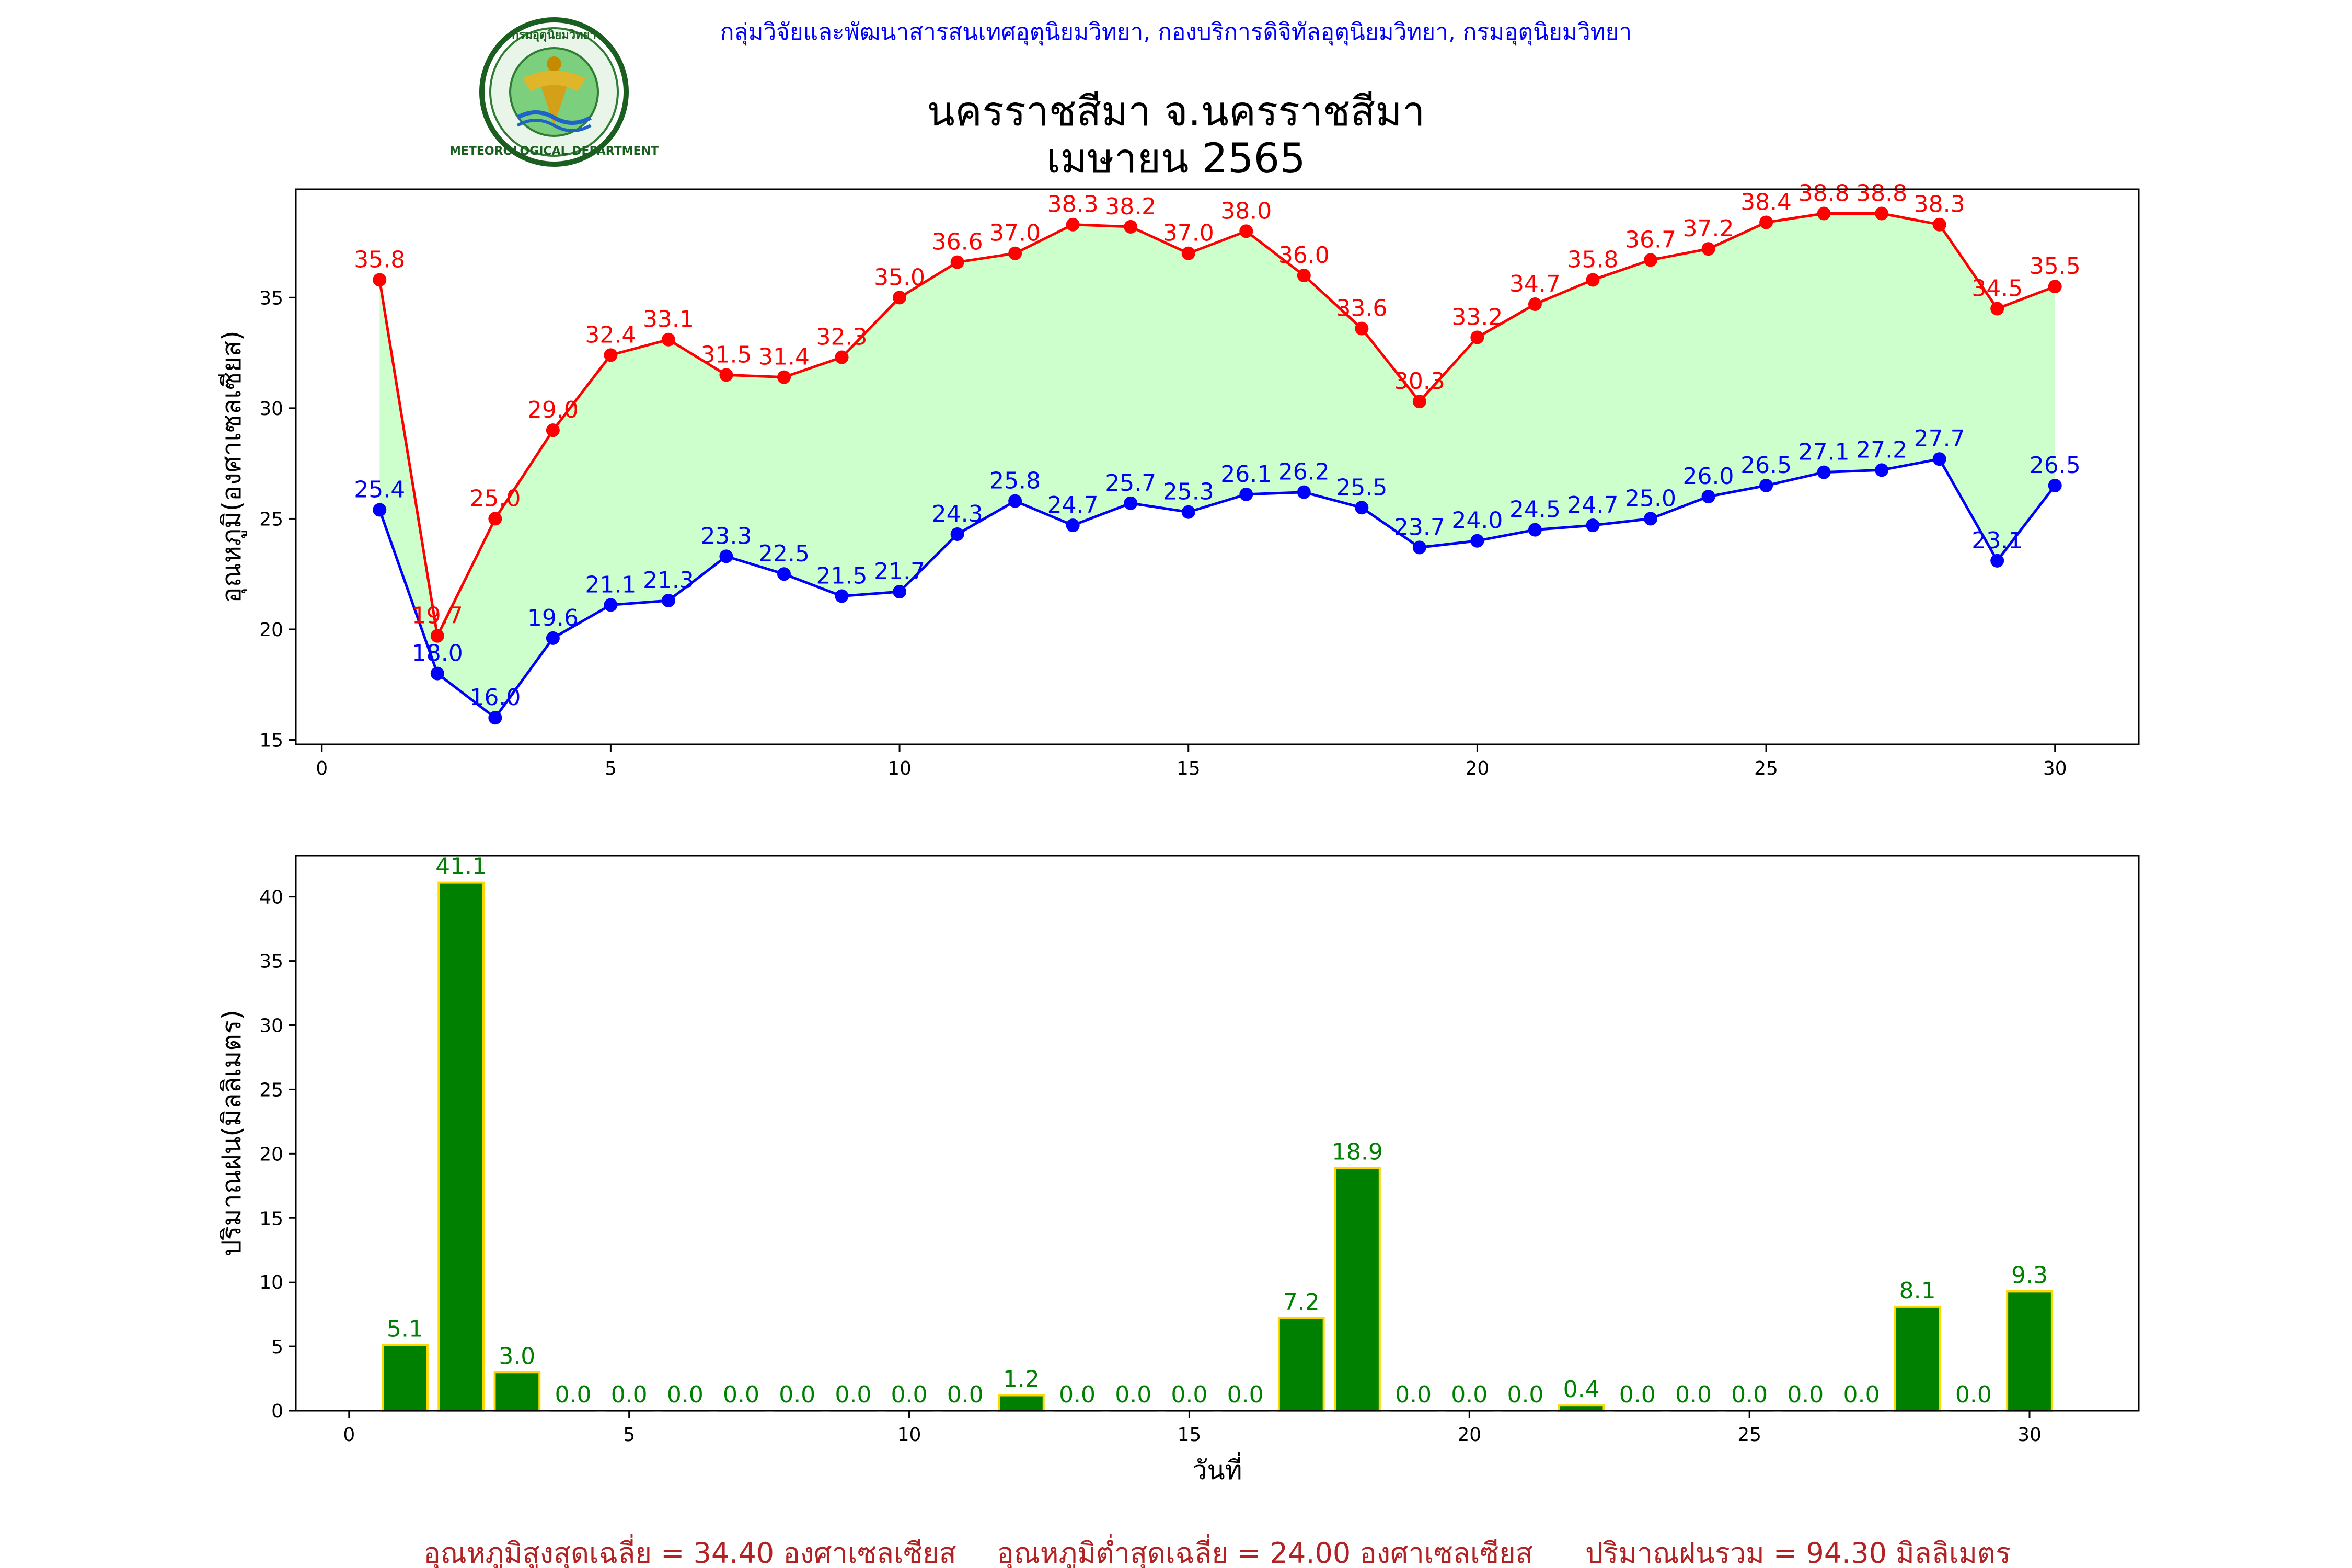 The height and width of the screenshot is (1568, 2352). What do you see at coordinates (2029, 1435) in the screenshot?
I see `rainfall-x-tick-label: 30` at bounding box center [2029, 1435].